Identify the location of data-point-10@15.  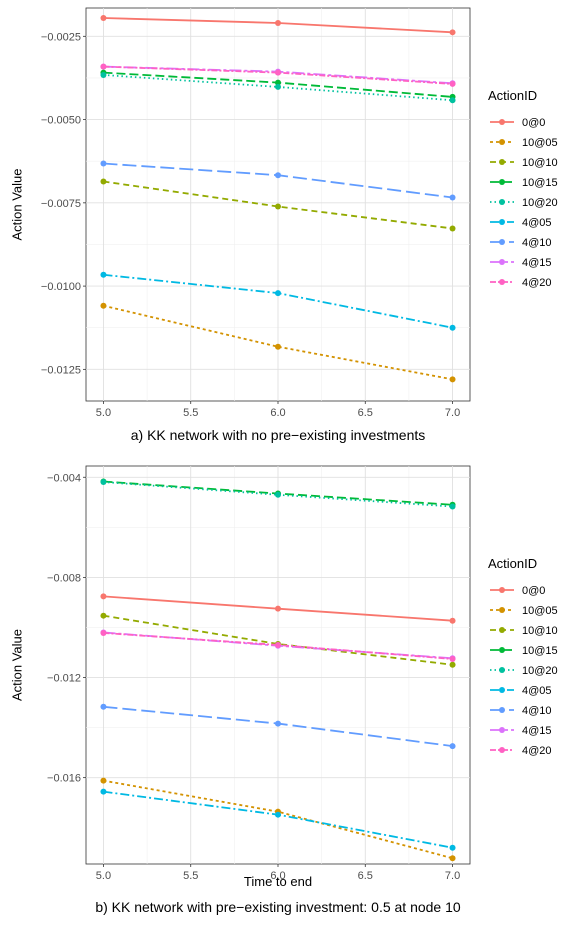
(278, 82).